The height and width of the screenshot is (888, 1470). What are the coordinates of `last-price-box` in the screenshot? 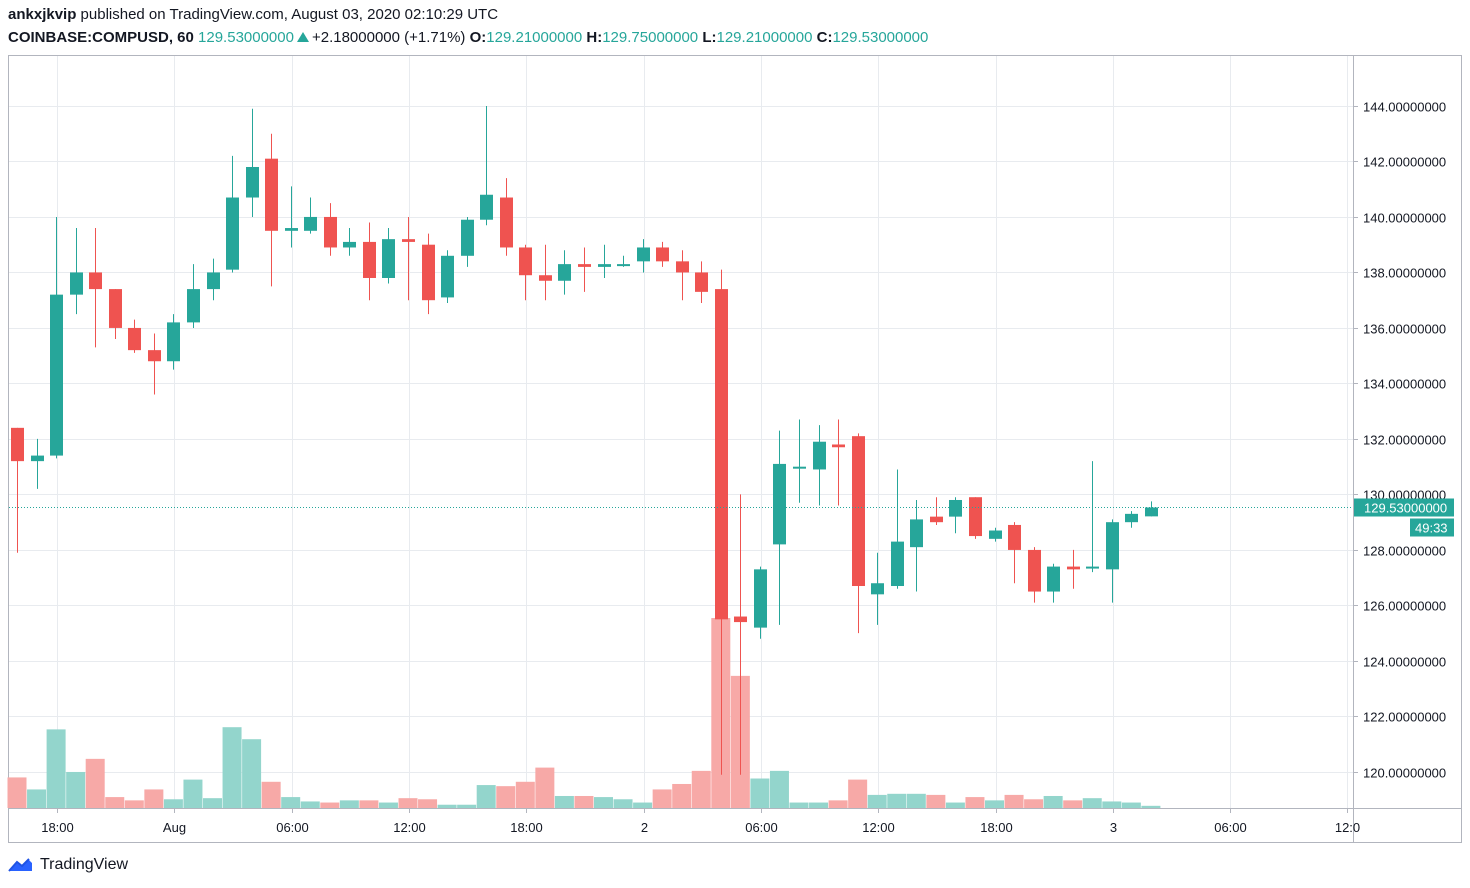 It's located at (1404, 507).